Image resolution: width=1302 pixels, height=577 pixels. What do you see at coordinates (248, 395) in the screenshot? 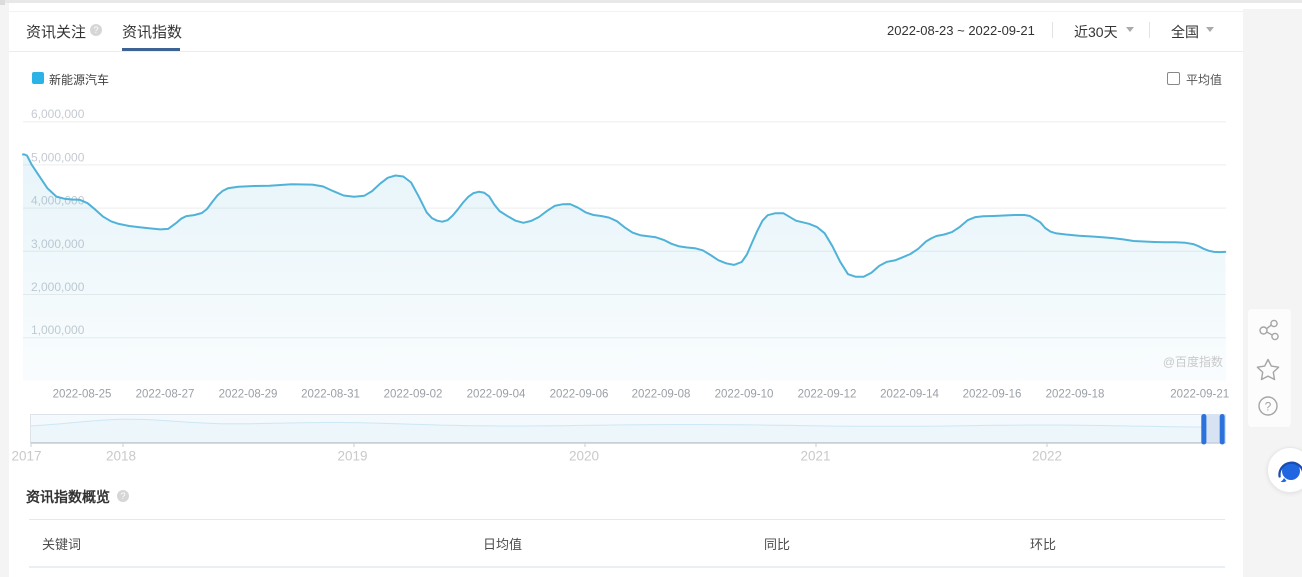
I see `svg-text: 2022-08-29` at bounding box center [248, 395].